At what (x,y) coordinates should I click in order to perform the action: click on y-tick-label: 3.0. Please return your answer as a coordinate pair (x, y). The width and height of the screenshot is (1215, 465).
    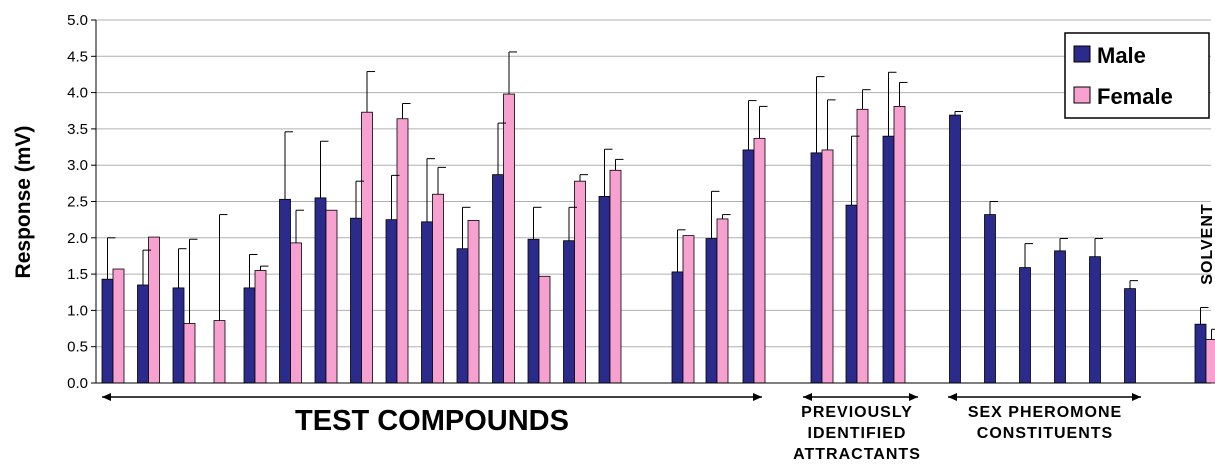
    Looking at the image, I should click on (77, 165).